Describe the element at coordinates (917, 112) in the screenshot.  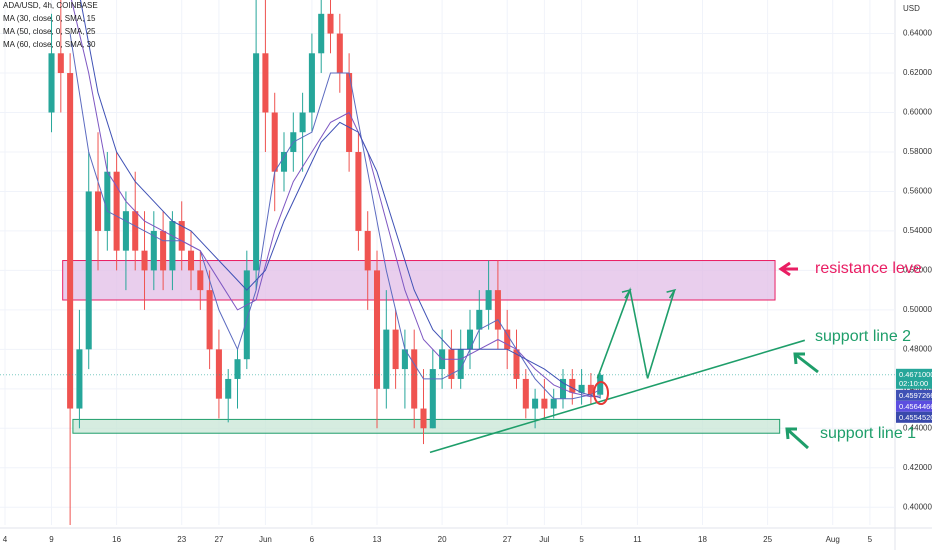
I see `y-tick-label: 0.60000000` at that location.